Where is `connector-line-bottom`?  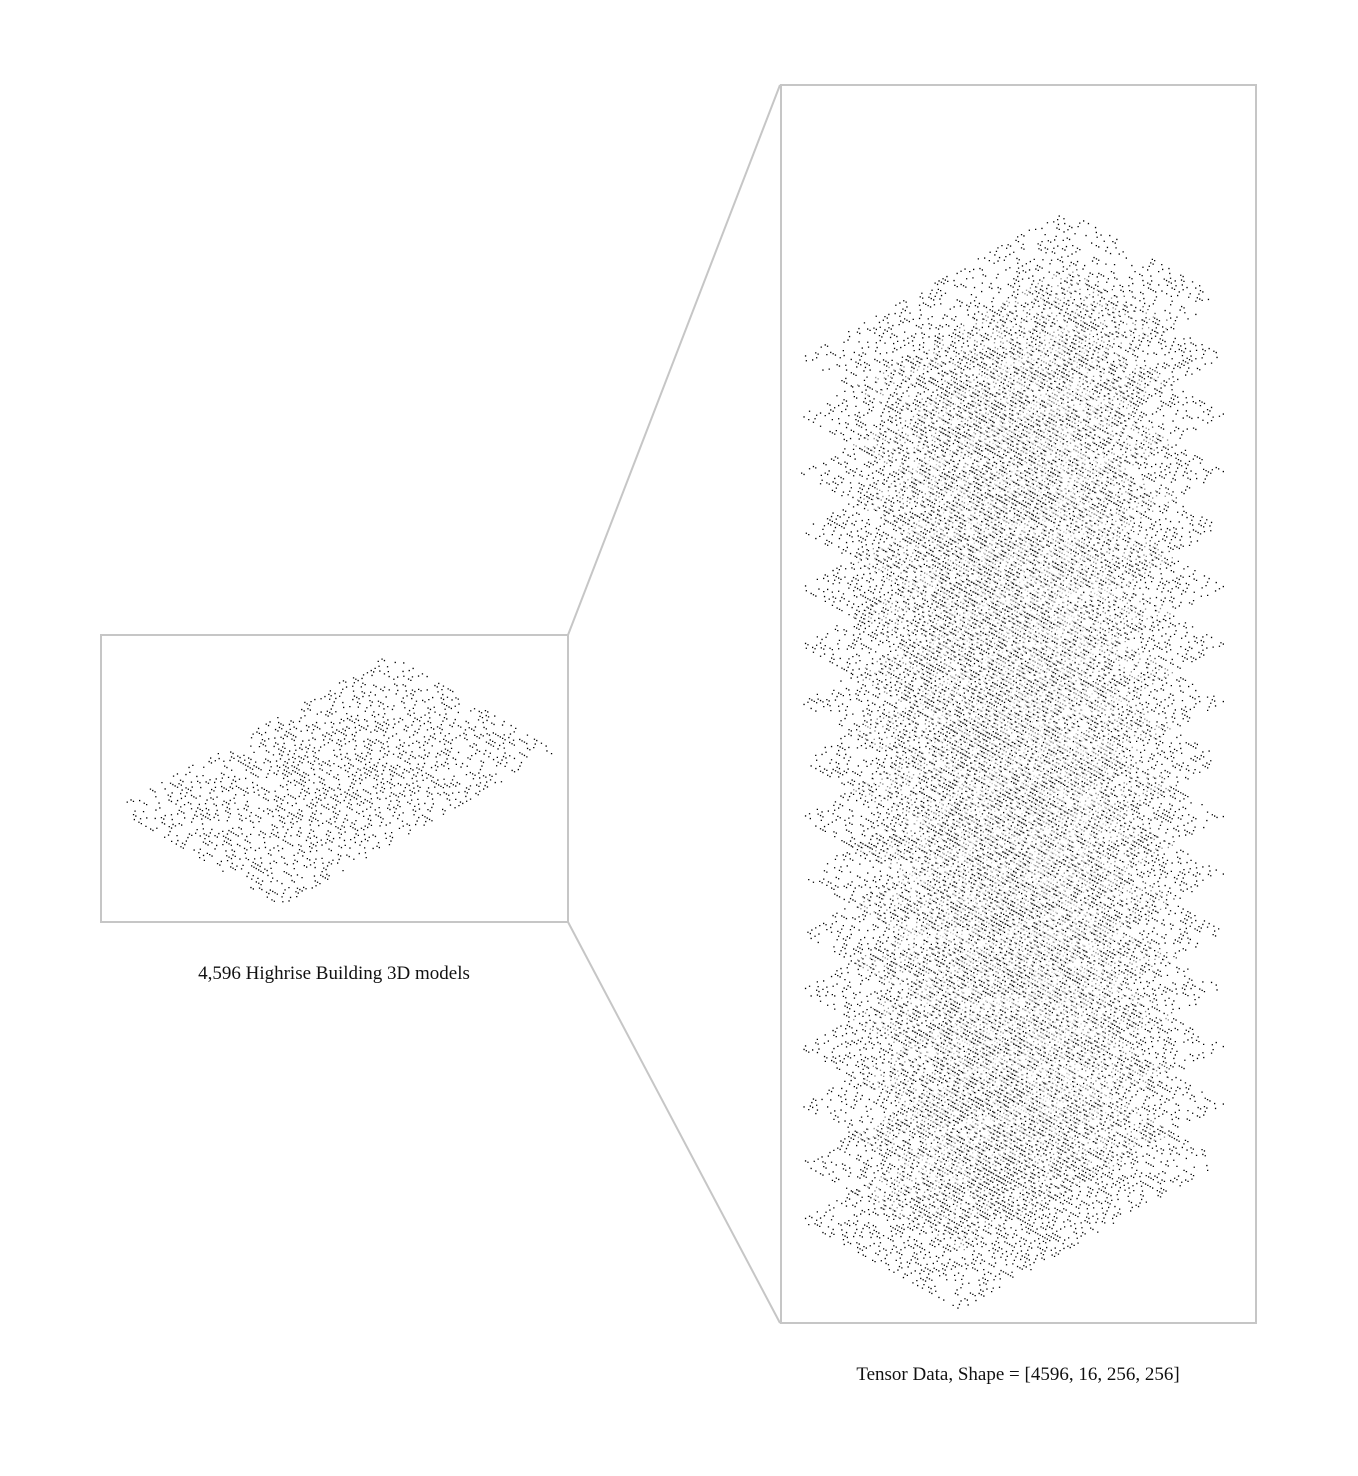 connector-line-bottom is located at coordinates (674, 1122).